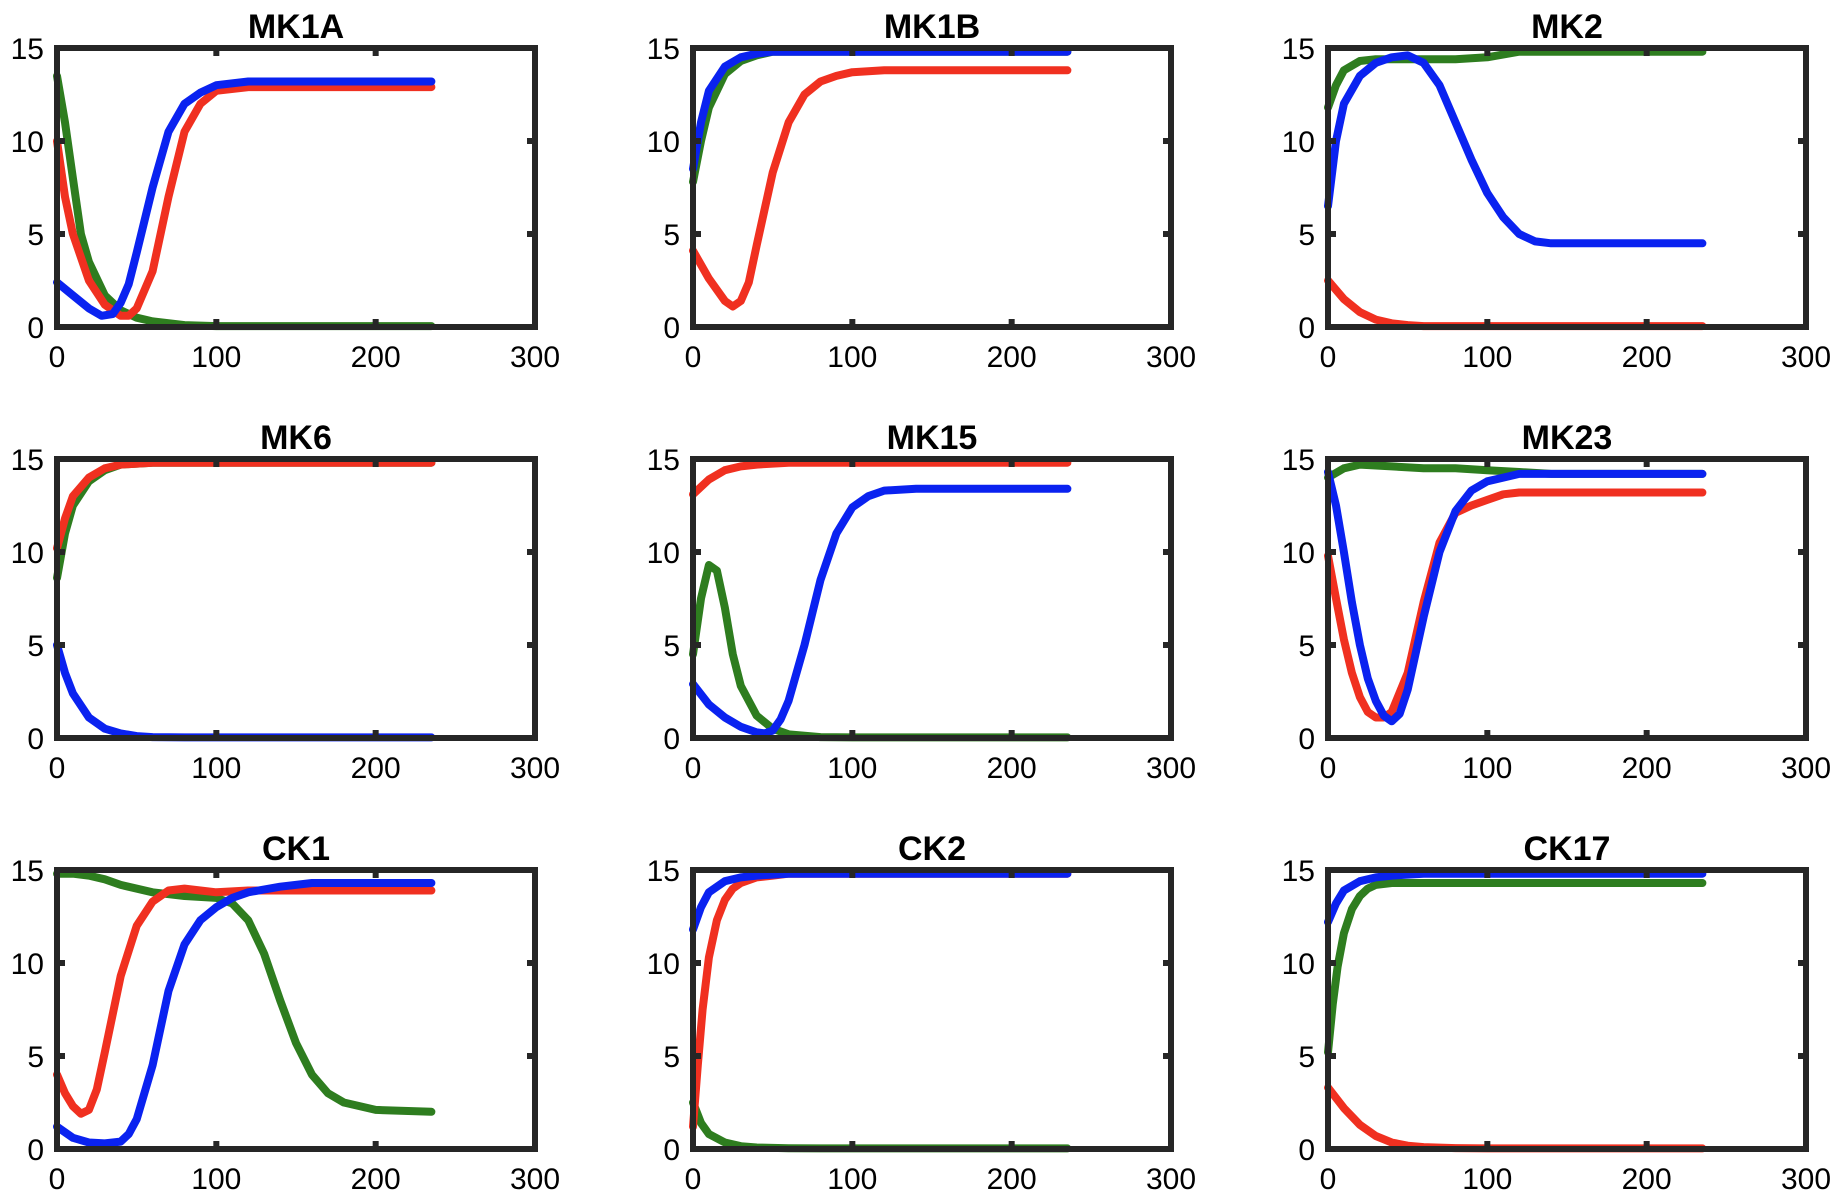  Describe the element at coordinates (285, 602) in the screenshot. I see `panel-mk6: 0 100 200 300 0 5 10 15 MK6` at that location.